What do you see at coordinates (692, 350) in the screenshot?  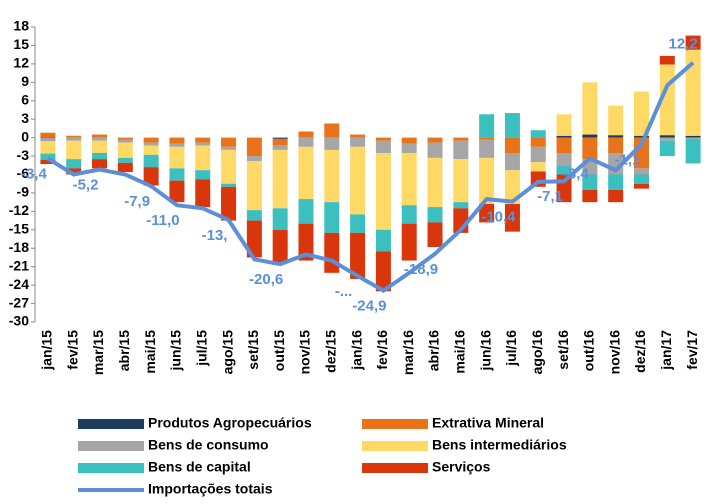 I see `x-tick-label: fev/17` at bounding box center [692, 350].